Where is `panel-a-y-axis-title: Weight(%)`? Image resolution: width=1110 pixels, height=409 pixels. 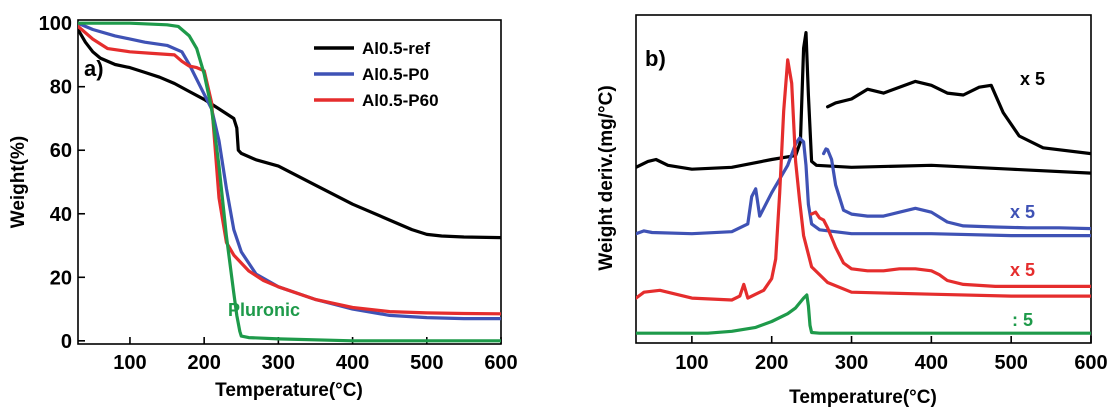 panel-a-y-axis-title: Weight(%) is located at coordinates (18, 182).